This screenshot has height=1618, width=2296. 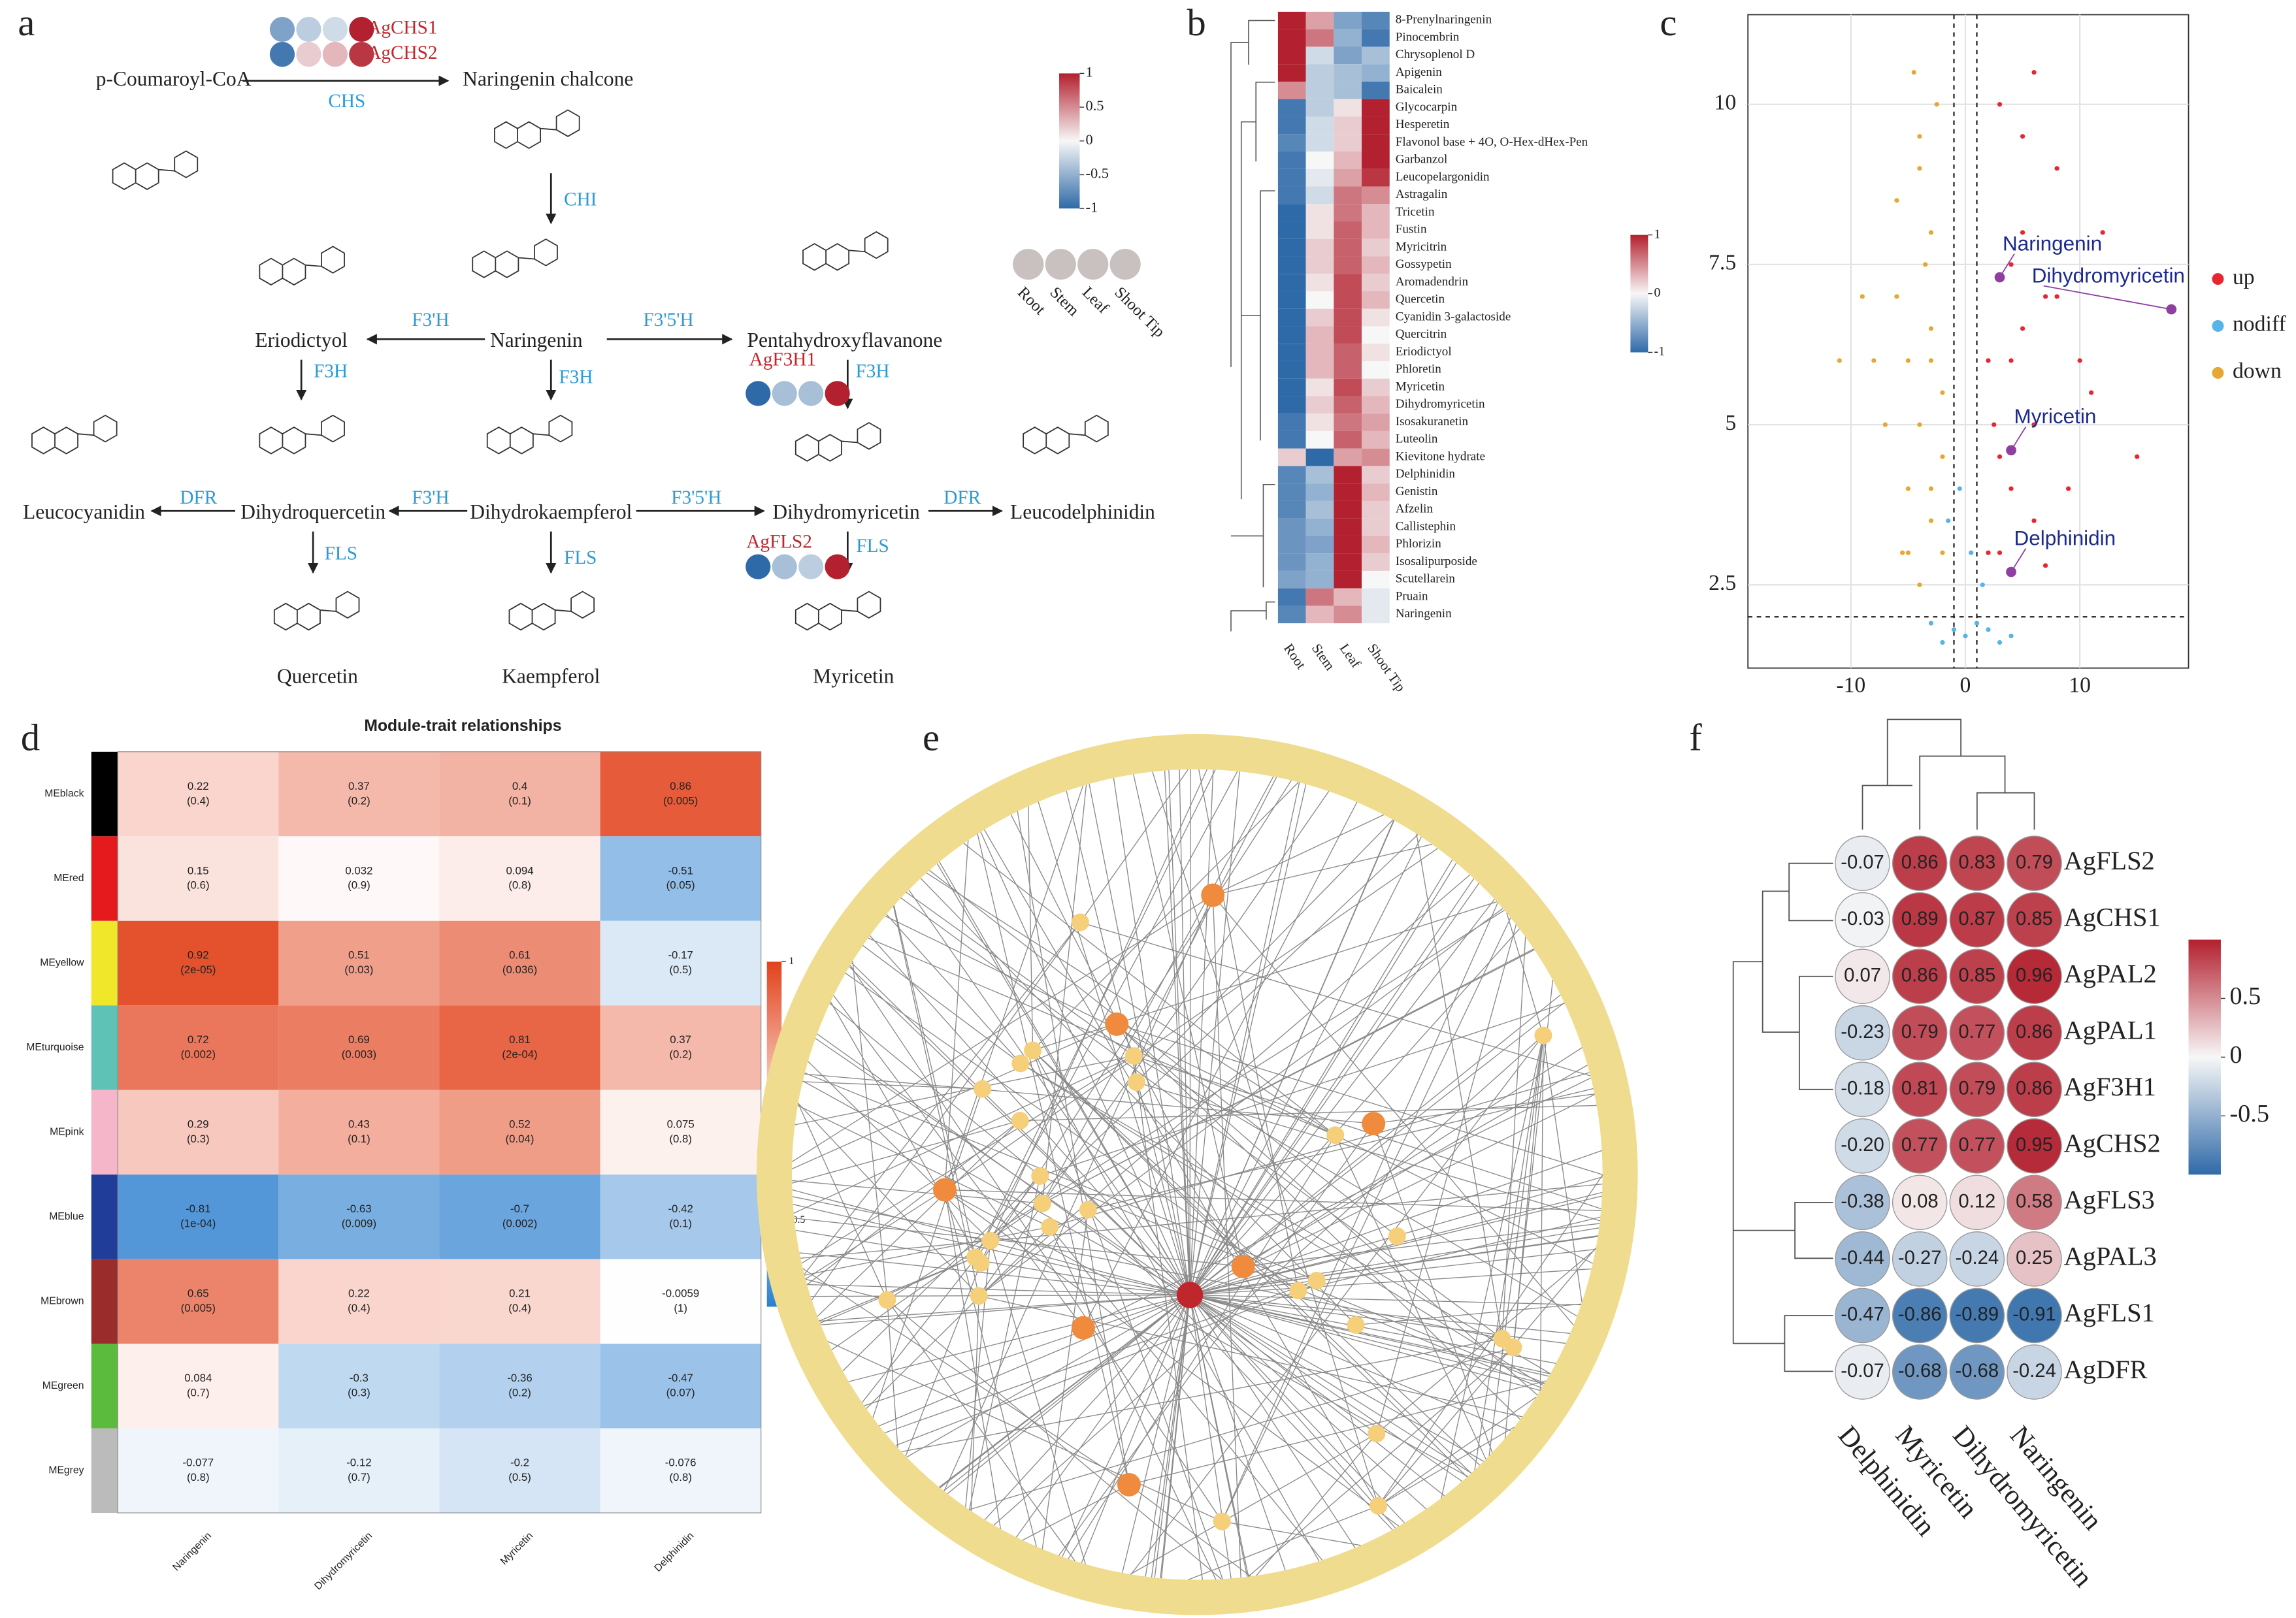 What do you see at coordinates (1862, 1201) in the screenshot?
I see `correlation-label: -0.38` at bounding box center [1862, 1201].